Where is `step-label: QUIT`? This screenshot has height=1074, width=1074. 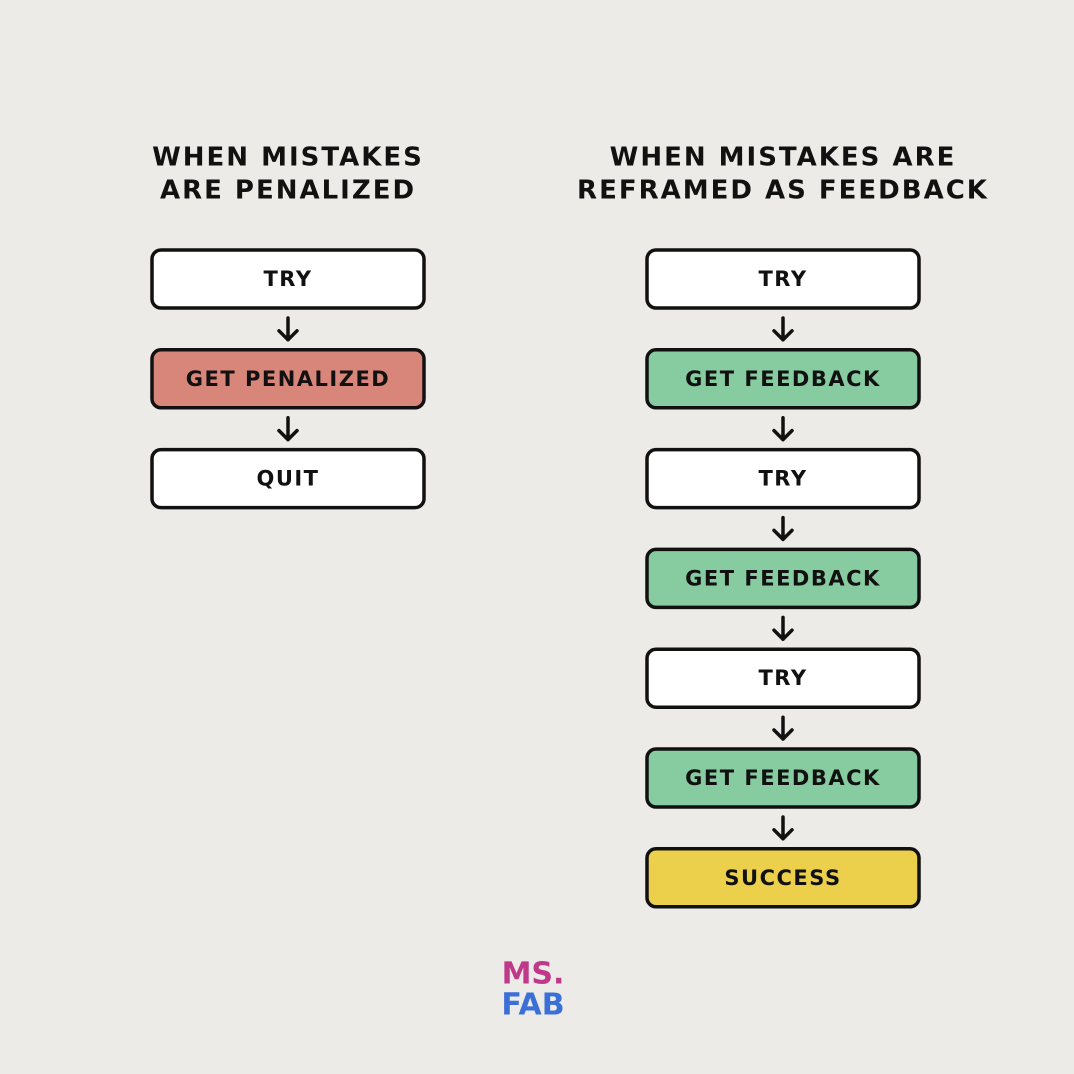
step-label: QUIT is located at coordinates (287, 479).